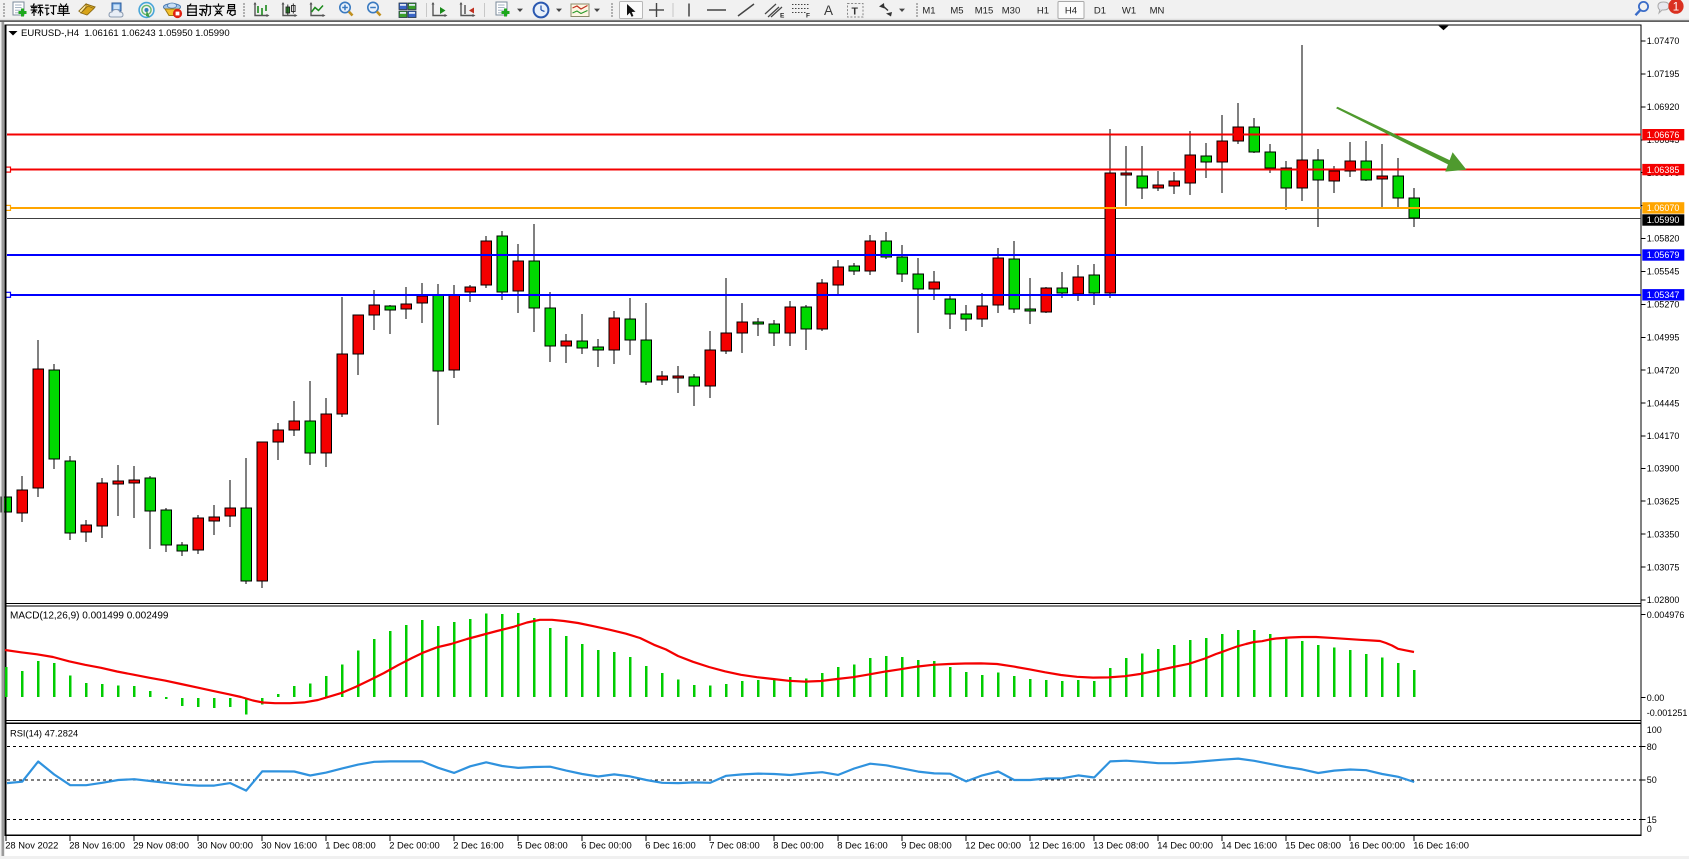 This screenshot has width=1689, height=859. Describe the element at coordinates (1663, 41) in the screenshot. I see `svg-text: 1.07470` at that location.